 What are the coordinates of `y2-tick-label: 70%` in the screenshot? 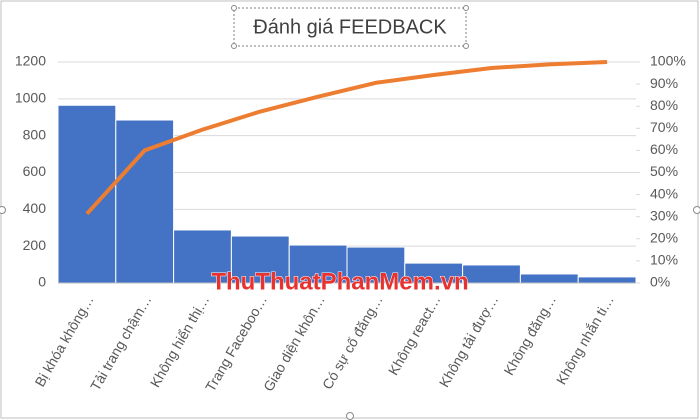 It's located at (664, 127).